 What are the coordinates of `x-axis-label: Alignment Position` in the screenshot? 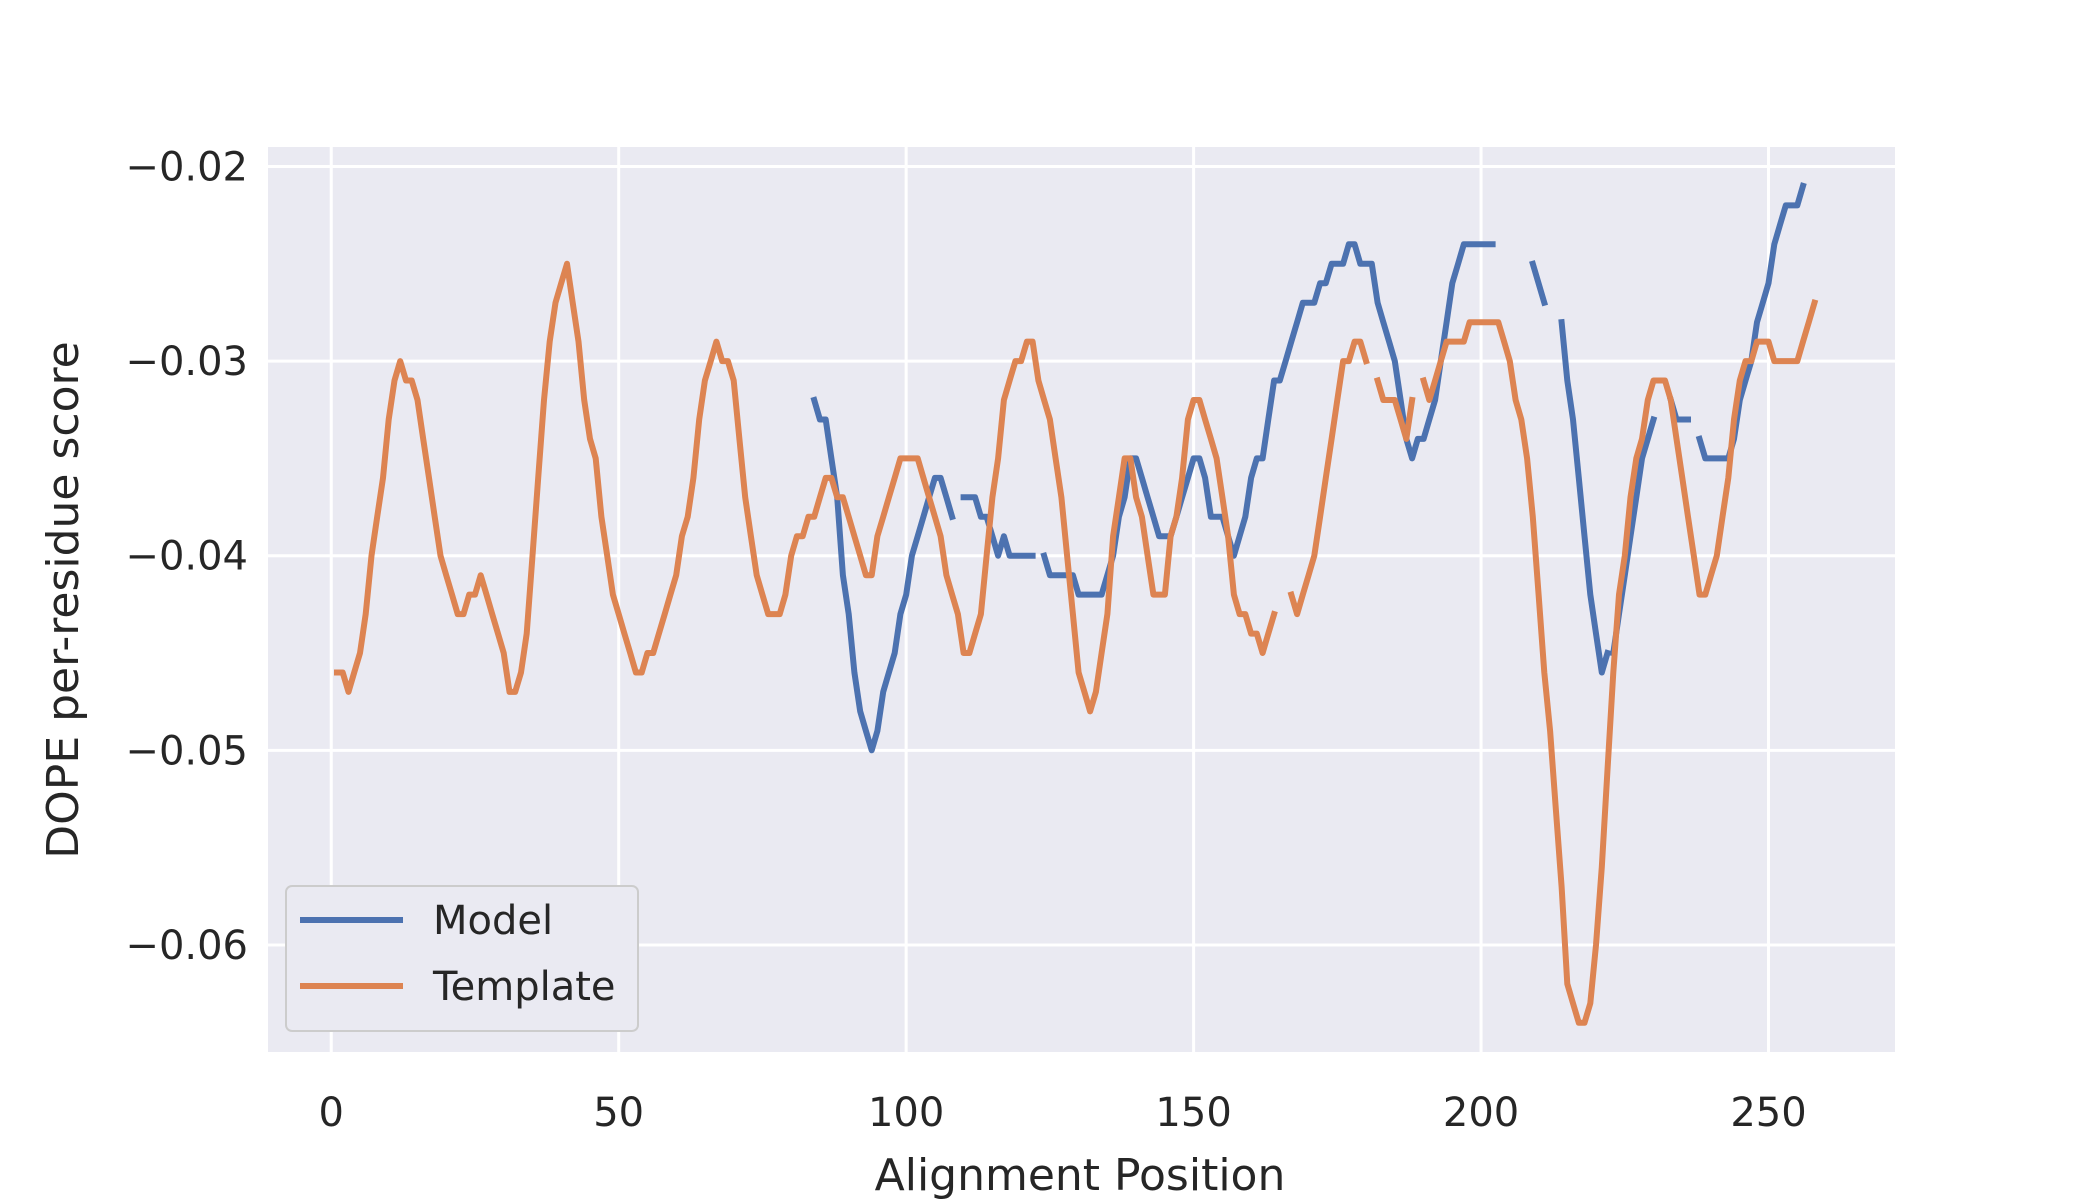 It's located at (1080, 1175).